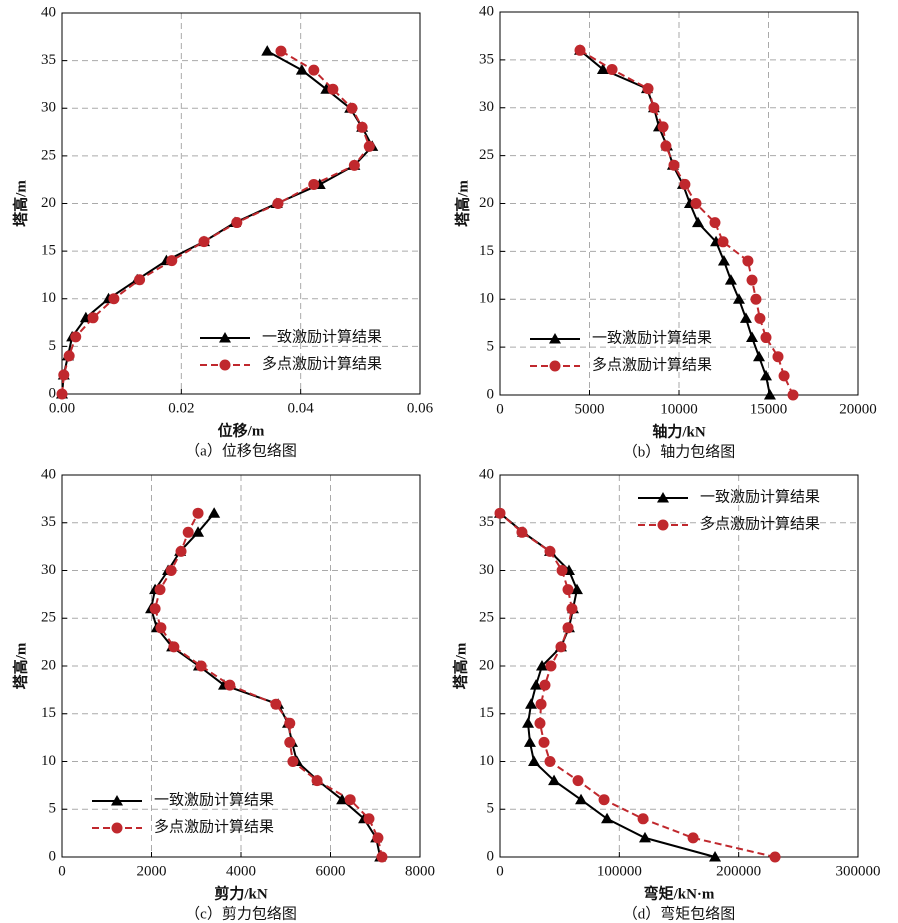 The height and width of the screenshot is (923, 898). Describe the element at coordinates (858, 409) in the screenshot. I see `x-tick-label: 20000` at that location.